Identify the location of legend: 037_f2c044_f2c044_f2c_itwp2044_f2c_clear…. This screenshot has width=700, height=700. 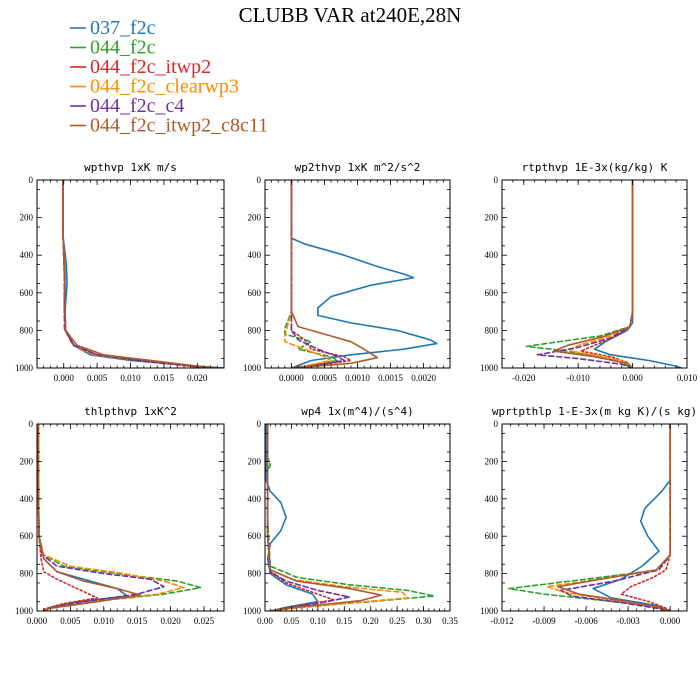
(169, 77).